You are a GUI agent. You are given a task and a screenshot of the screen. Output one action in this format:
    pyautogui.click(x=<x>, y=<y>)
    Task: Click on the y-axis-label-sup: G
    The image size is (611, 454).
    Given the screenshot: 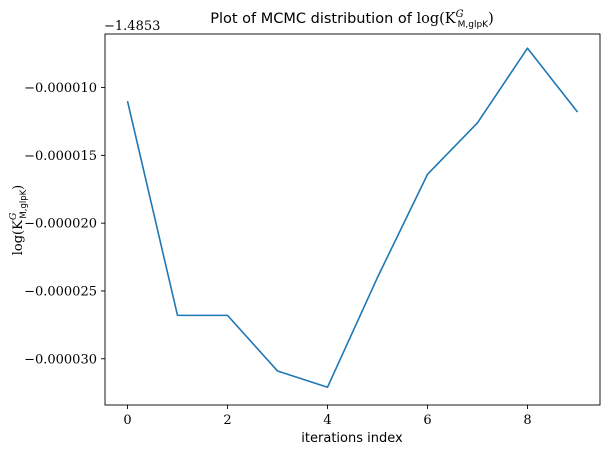 What is the action you would take?
    pyautogui.click(x=13, y=216)
    